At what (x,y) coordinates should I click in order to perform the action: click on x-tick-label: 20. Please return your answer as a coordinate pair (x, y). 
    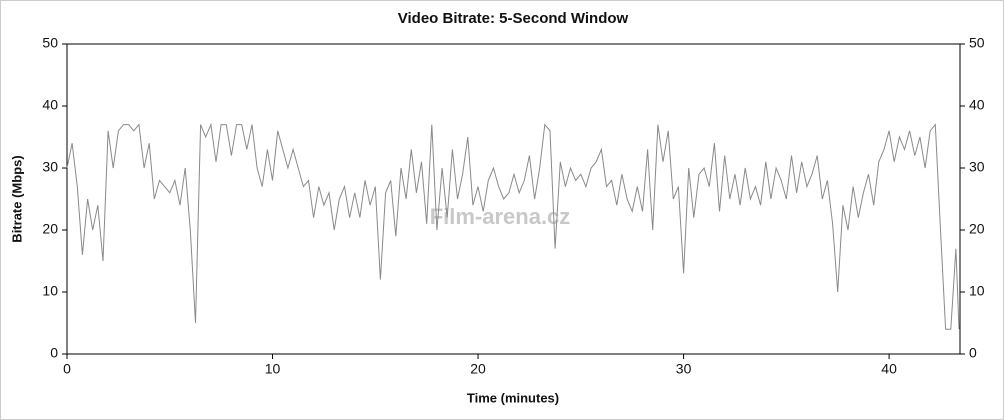
    Looking at the image, I should click on (478, 369).